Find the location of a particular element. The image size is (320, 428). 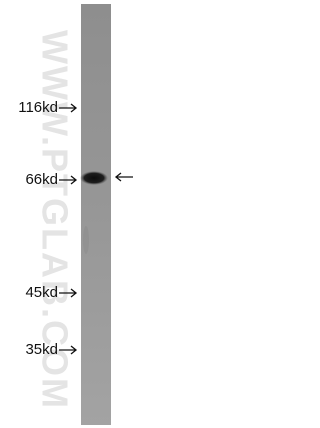

protein-band is located at coordinates (94, 178).